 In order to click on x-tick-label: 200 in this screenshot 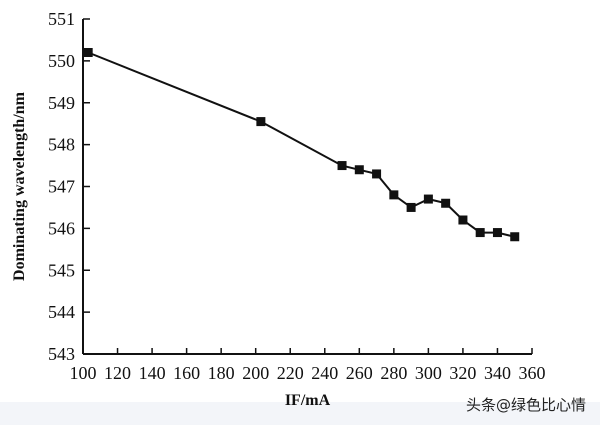, I will do `click(255, 373)`.